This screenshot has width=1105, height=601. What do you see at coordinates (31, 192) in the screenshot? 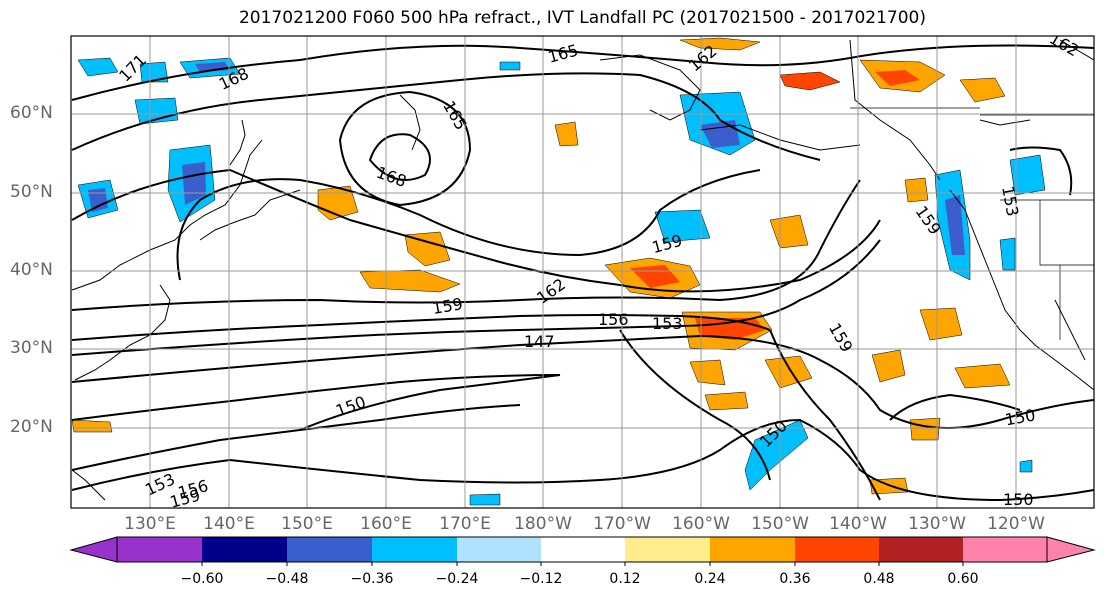
I see `lat-label: 50°N` at bounding box center [31, 192].